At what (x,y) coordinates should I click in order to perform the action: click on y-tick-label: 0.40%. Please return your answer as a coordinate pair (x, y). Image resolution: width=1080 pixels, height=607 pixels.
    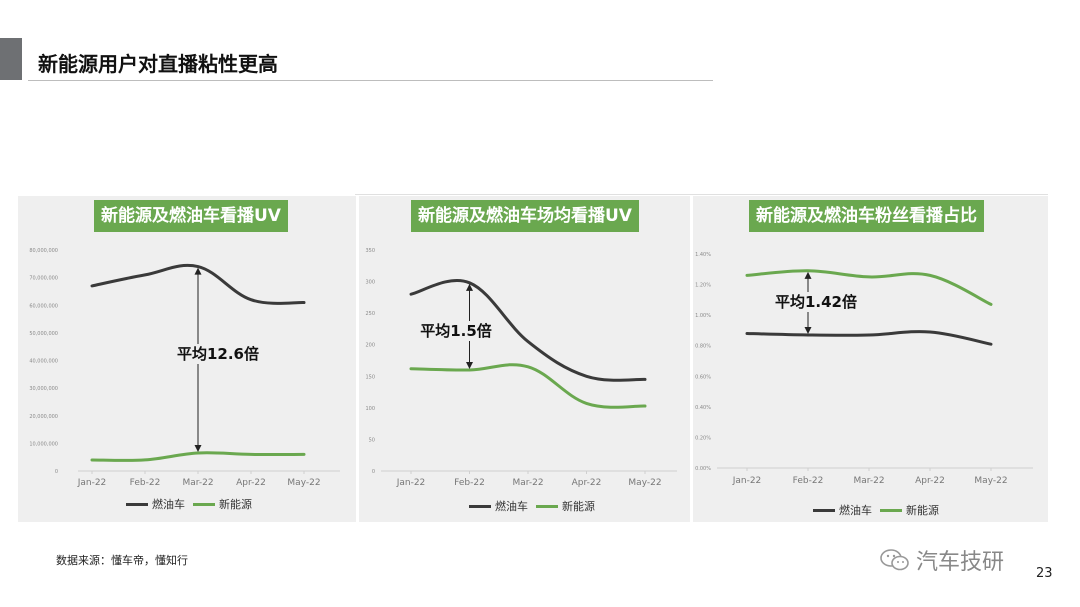
    Looking at the image, I should click on (703, 408).